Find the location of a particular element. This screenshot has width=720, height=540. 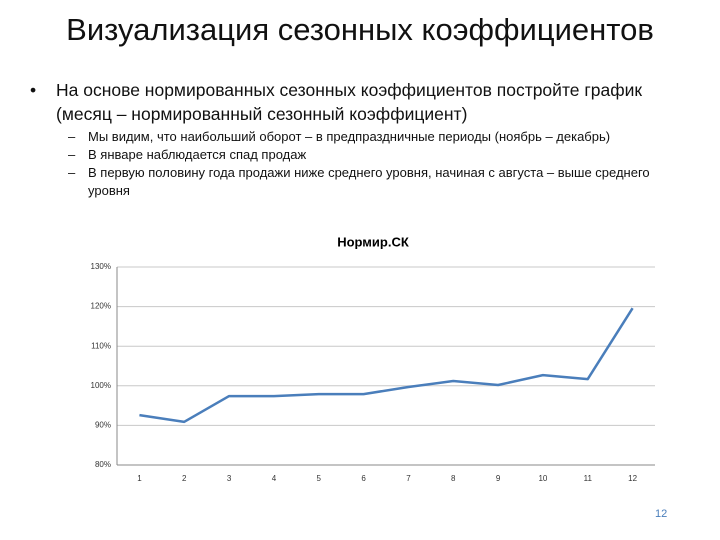

x-tick-label: 6 is located at coordinates (363, 478).